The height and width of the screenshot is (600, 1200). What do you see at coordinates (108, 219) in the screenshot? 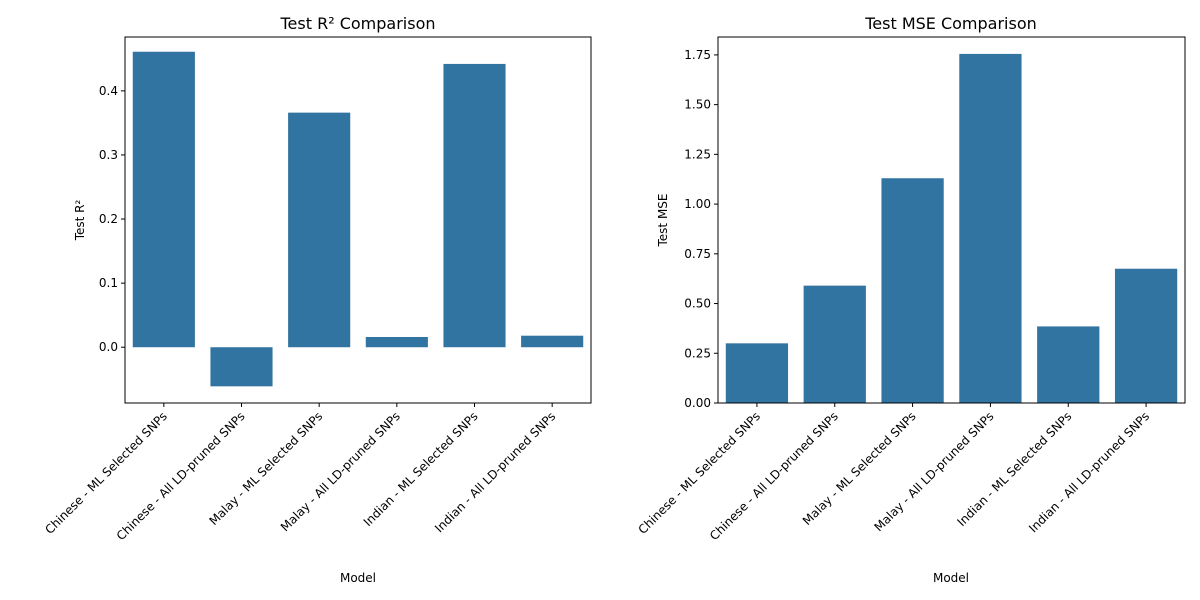
I see `r2-y-tick-label: 0.2` at bounding box center [108, 219].